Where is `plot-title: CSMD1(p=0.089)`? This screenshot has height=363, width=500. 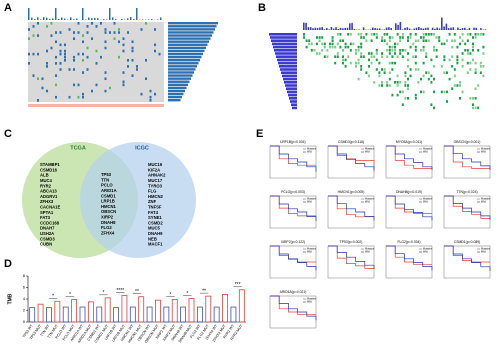 plot-title: CSMD1(p=0.089) is located at coordinates (467, 242).